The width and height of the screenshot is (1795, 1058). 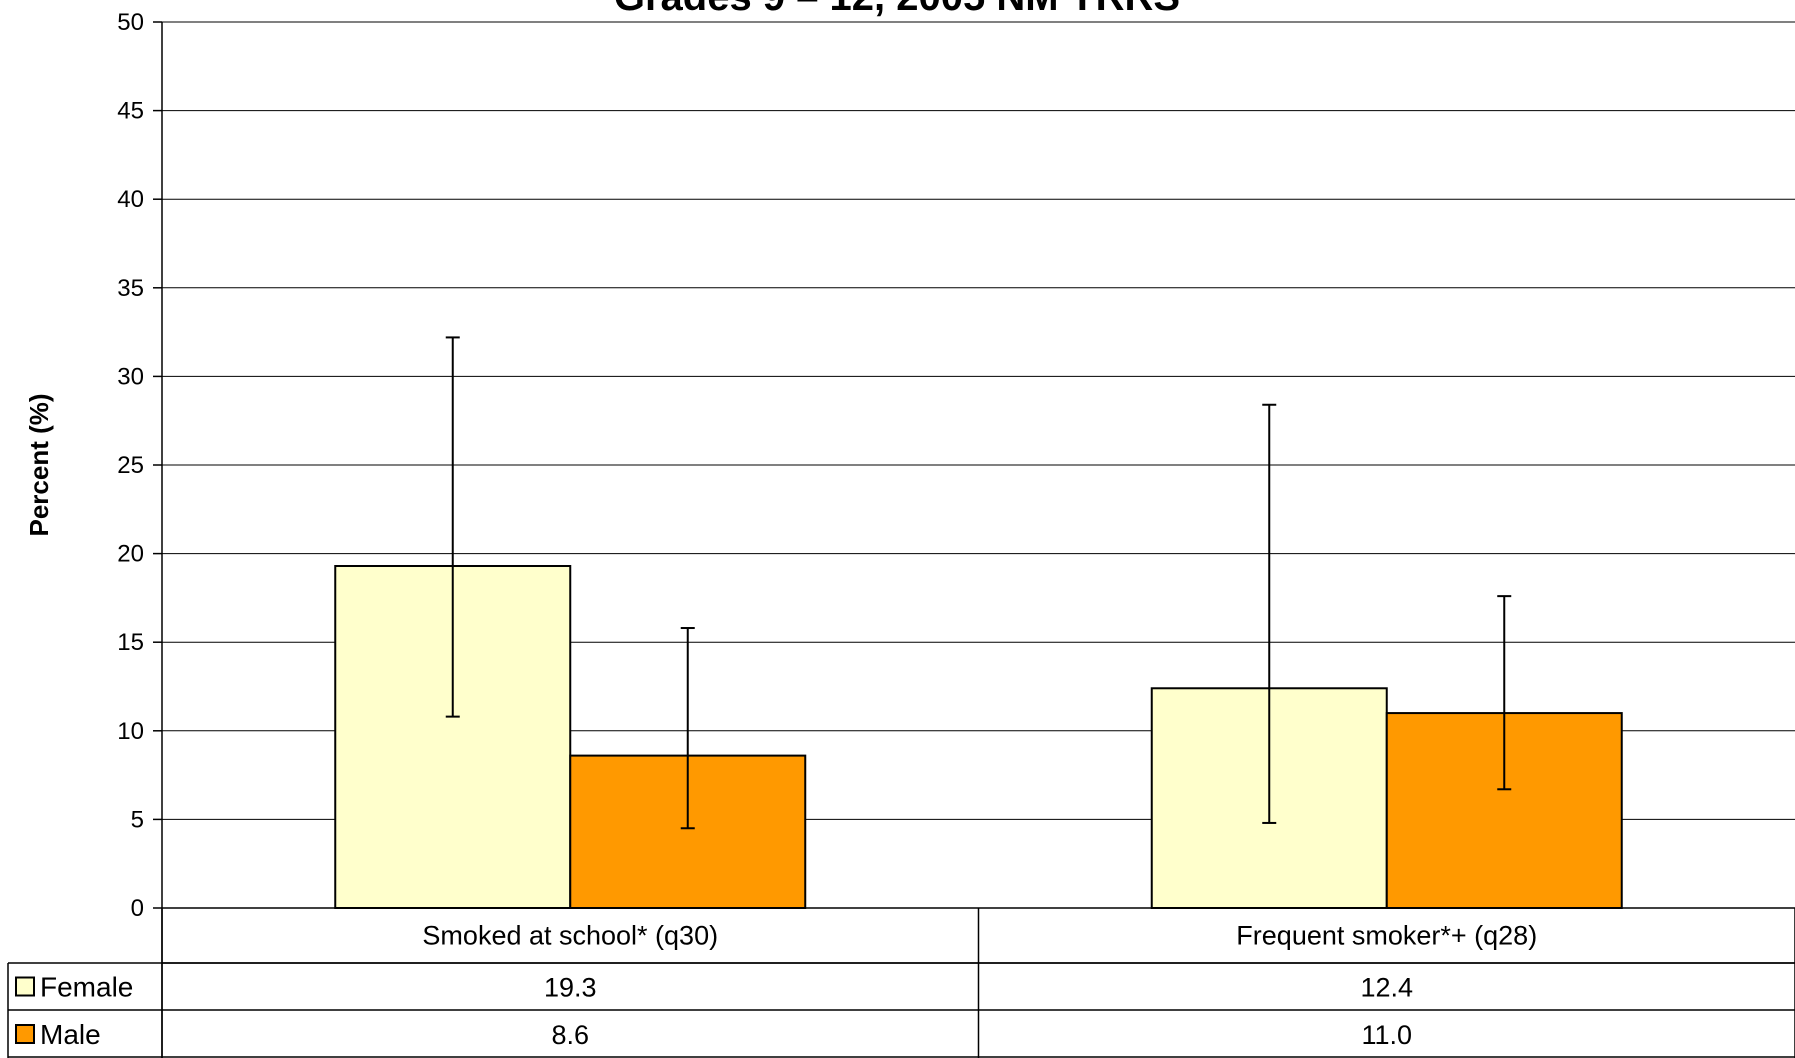 What do you see at coordinates (39, 464) in the screenshot?
I see `y-axis-label: Percent (%)` at bounding box center [39, 464].